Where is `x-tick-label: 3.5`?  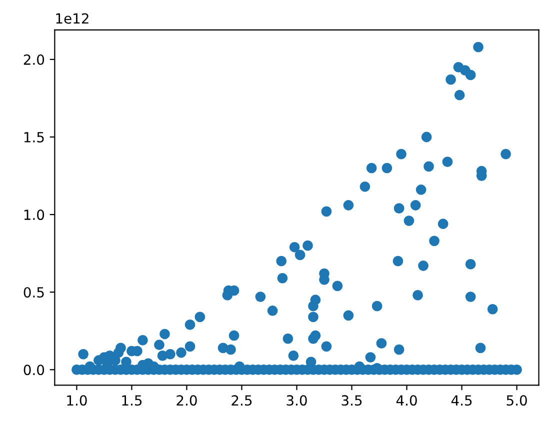 x-tick-label: 3.5 is located at coordinates (352, 400).